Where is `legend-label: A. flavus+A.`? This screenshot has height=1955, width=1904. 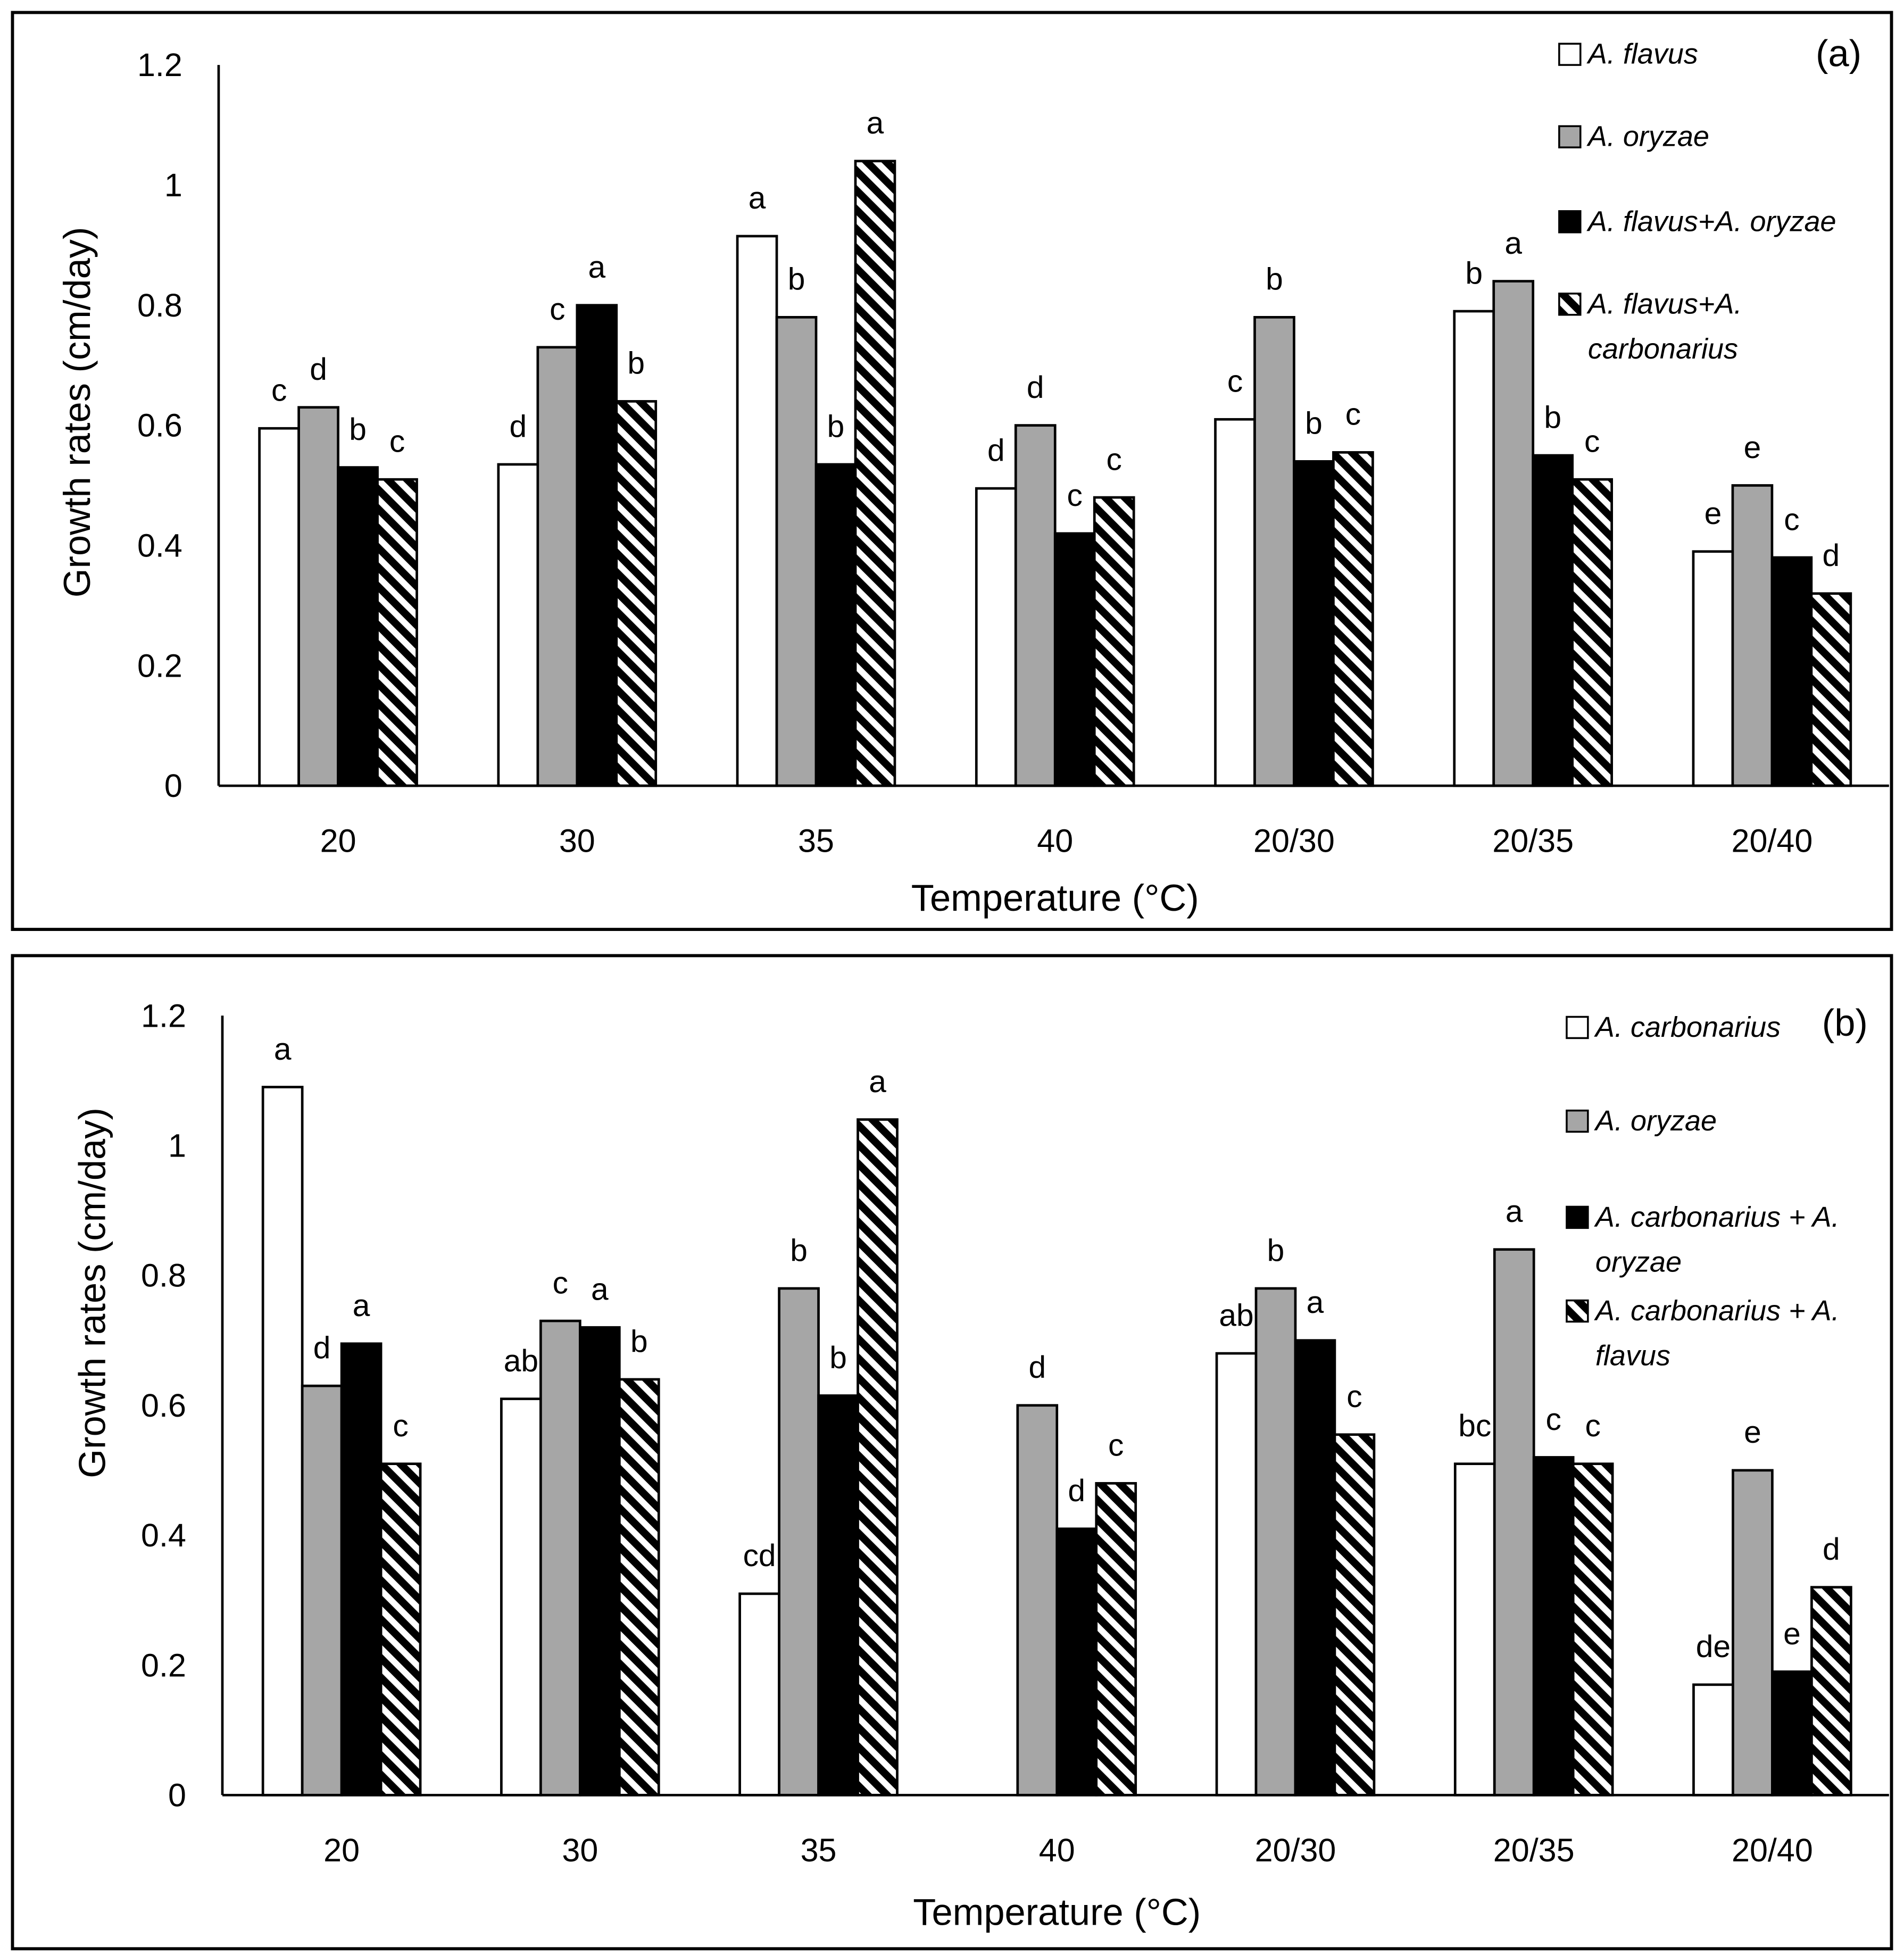 legend-label: A. flavus+A. is located at coordinates (1664, 304).